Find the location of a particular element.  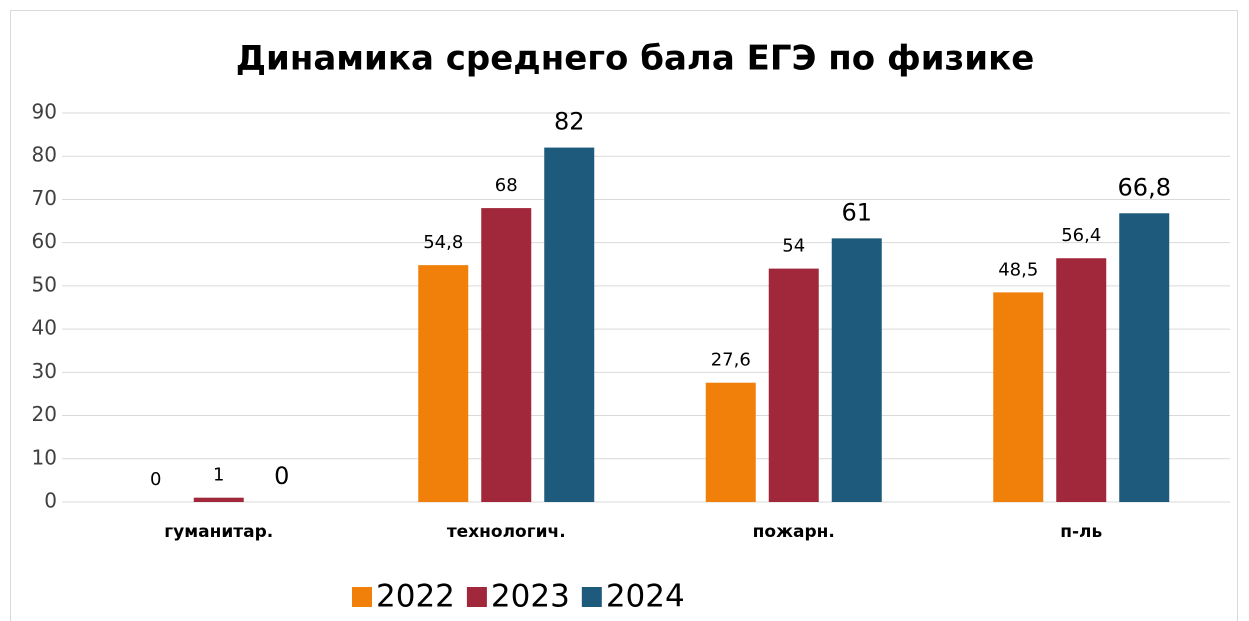

chart-title: Динамика среднего бала ЕГЭ по физике is located at coordinates (635, 59).